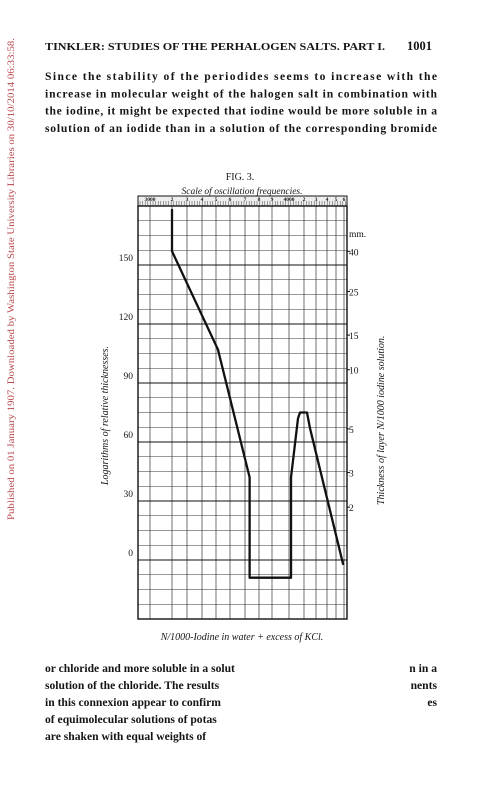  I want to click on y2-tick-label: 25, so click(354, 293).